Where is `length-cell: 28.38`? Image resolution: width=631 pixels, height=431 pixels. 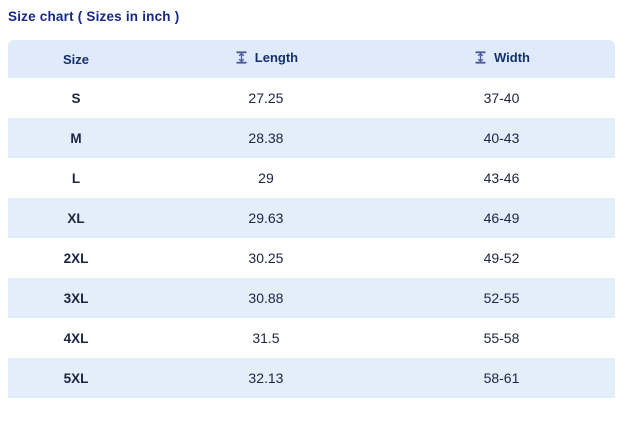
length-cell: 28.38 is located at coordinates (265, 138).